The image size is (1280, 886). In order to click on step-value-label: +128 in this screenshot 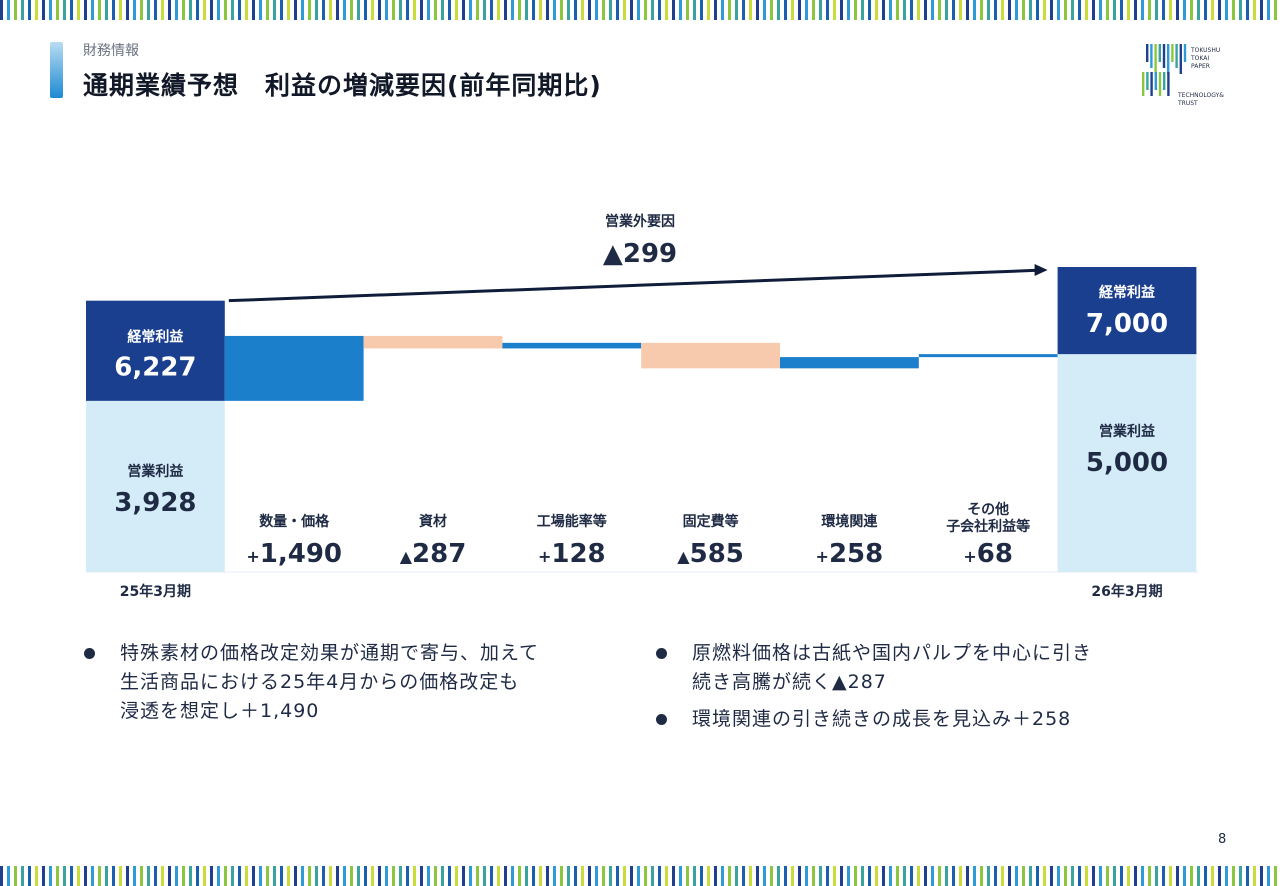, I will do `click(572, 554)`.